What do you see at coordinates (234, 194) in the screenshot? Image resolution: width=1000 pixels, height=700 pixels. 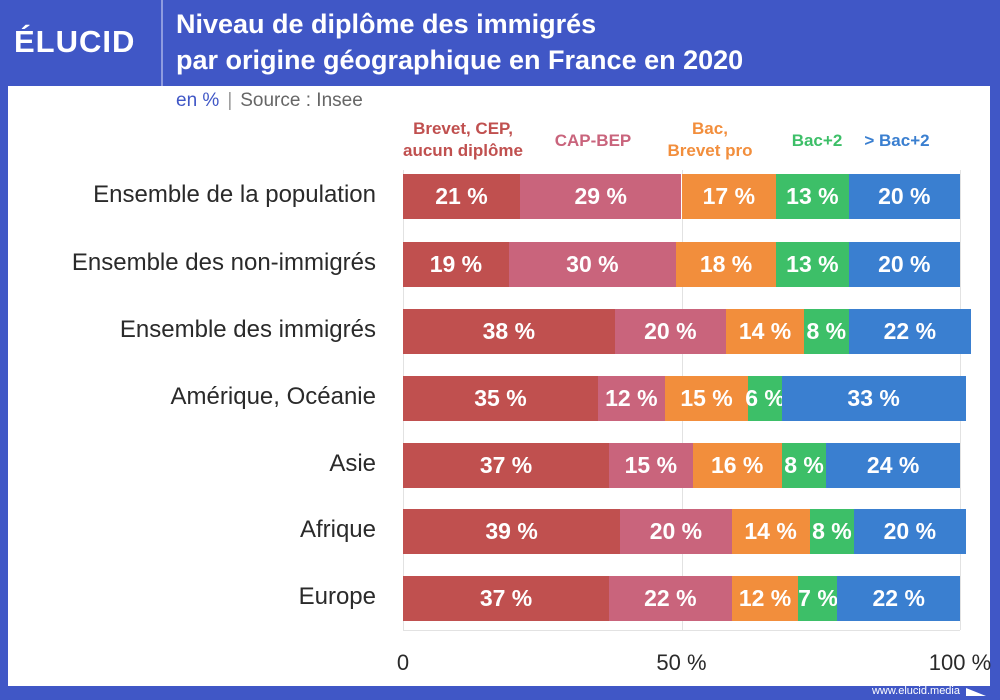 I see `category-label: Ensemble de la population` at bounding box center [234, 194].